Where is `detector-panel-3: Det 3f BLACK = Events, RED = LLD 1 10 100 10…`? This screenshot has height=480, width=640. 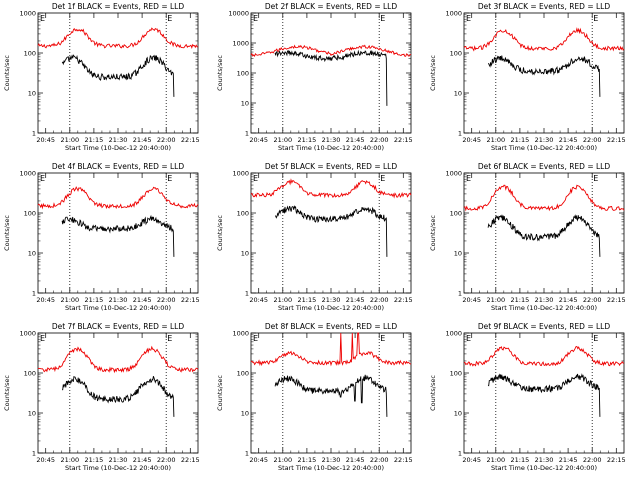
detector-panel-3: Det 3f BLACK = Events, RED = LLD 1 10 100 10… is located at coordinates (532, 80).